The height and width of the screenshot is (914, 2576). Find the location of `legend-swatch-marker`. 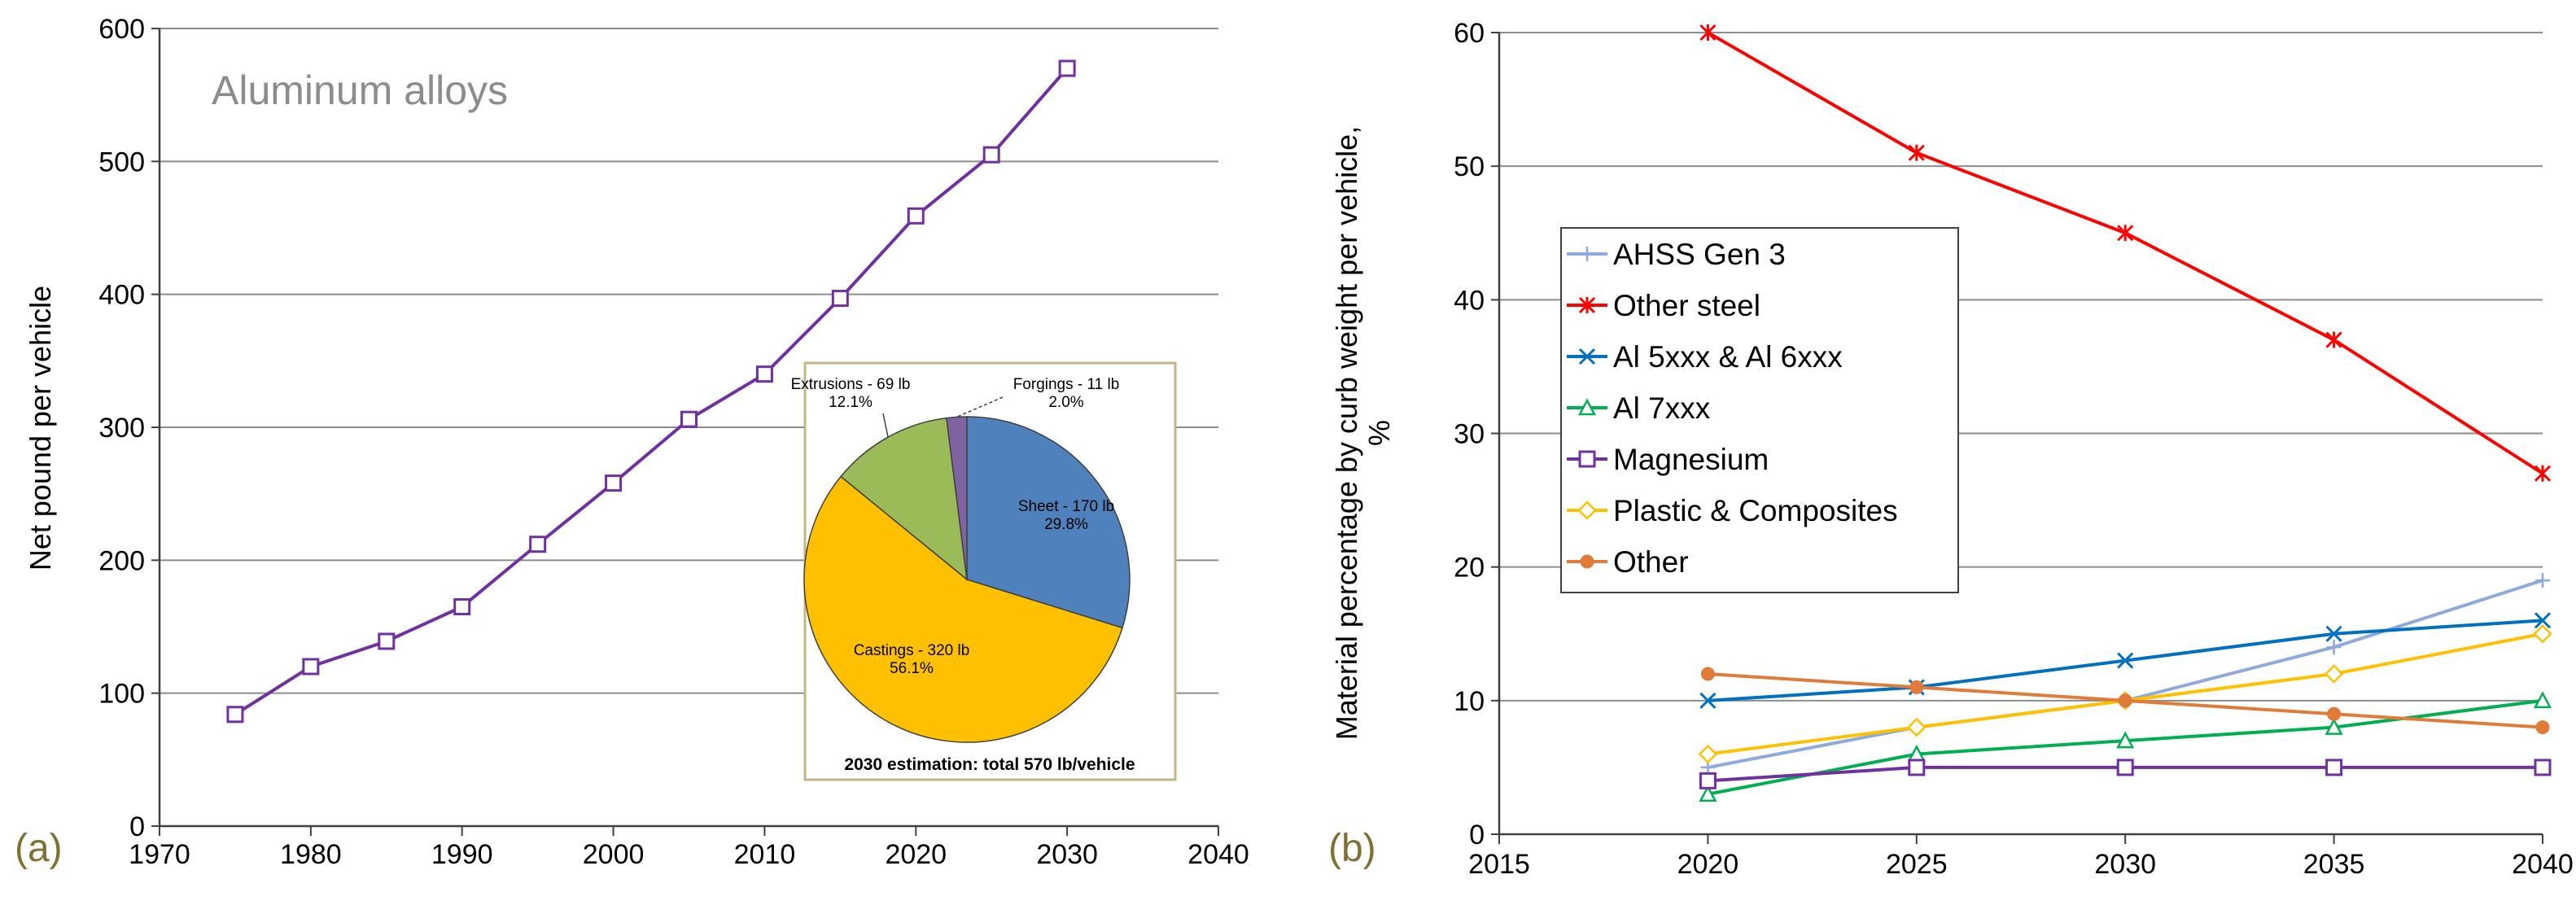

legend-swatch-marker is located at coordinates (1587, 562).